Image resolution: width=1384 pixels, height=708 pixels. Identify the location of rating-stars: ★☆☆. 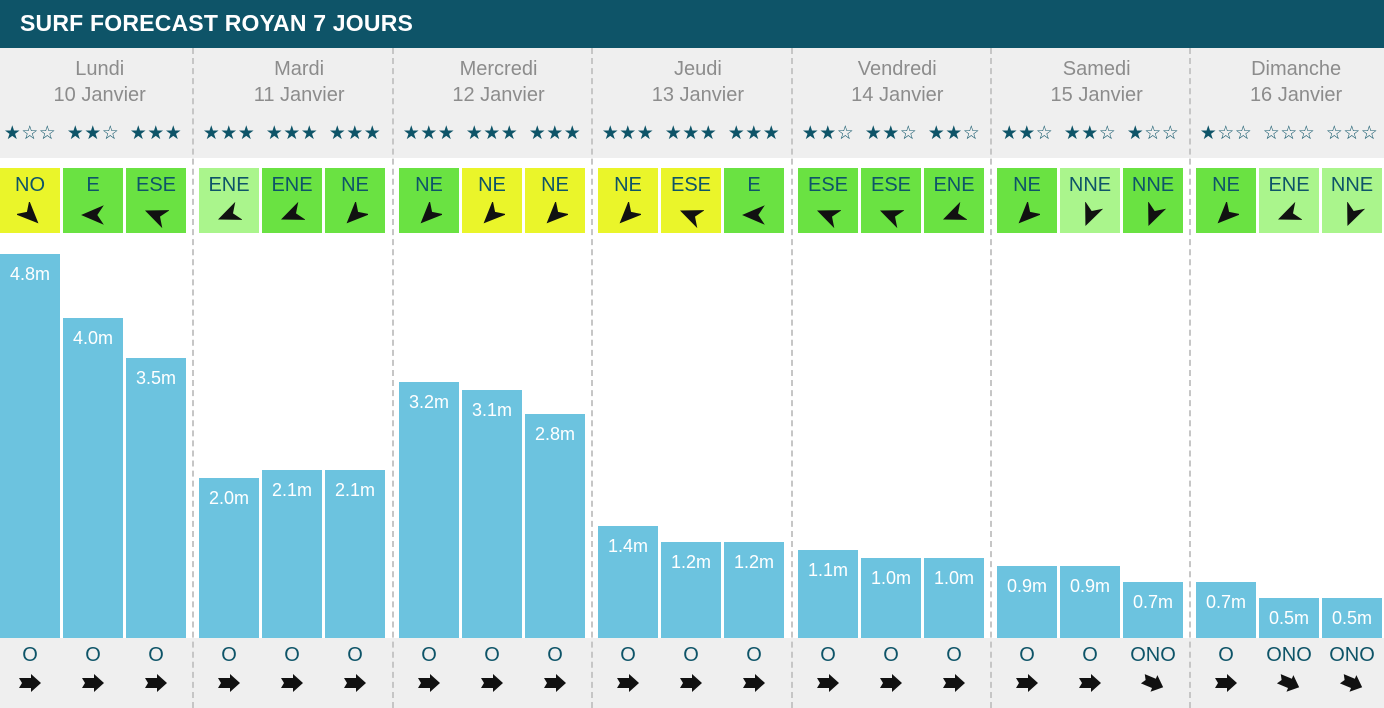
(1153, 133).